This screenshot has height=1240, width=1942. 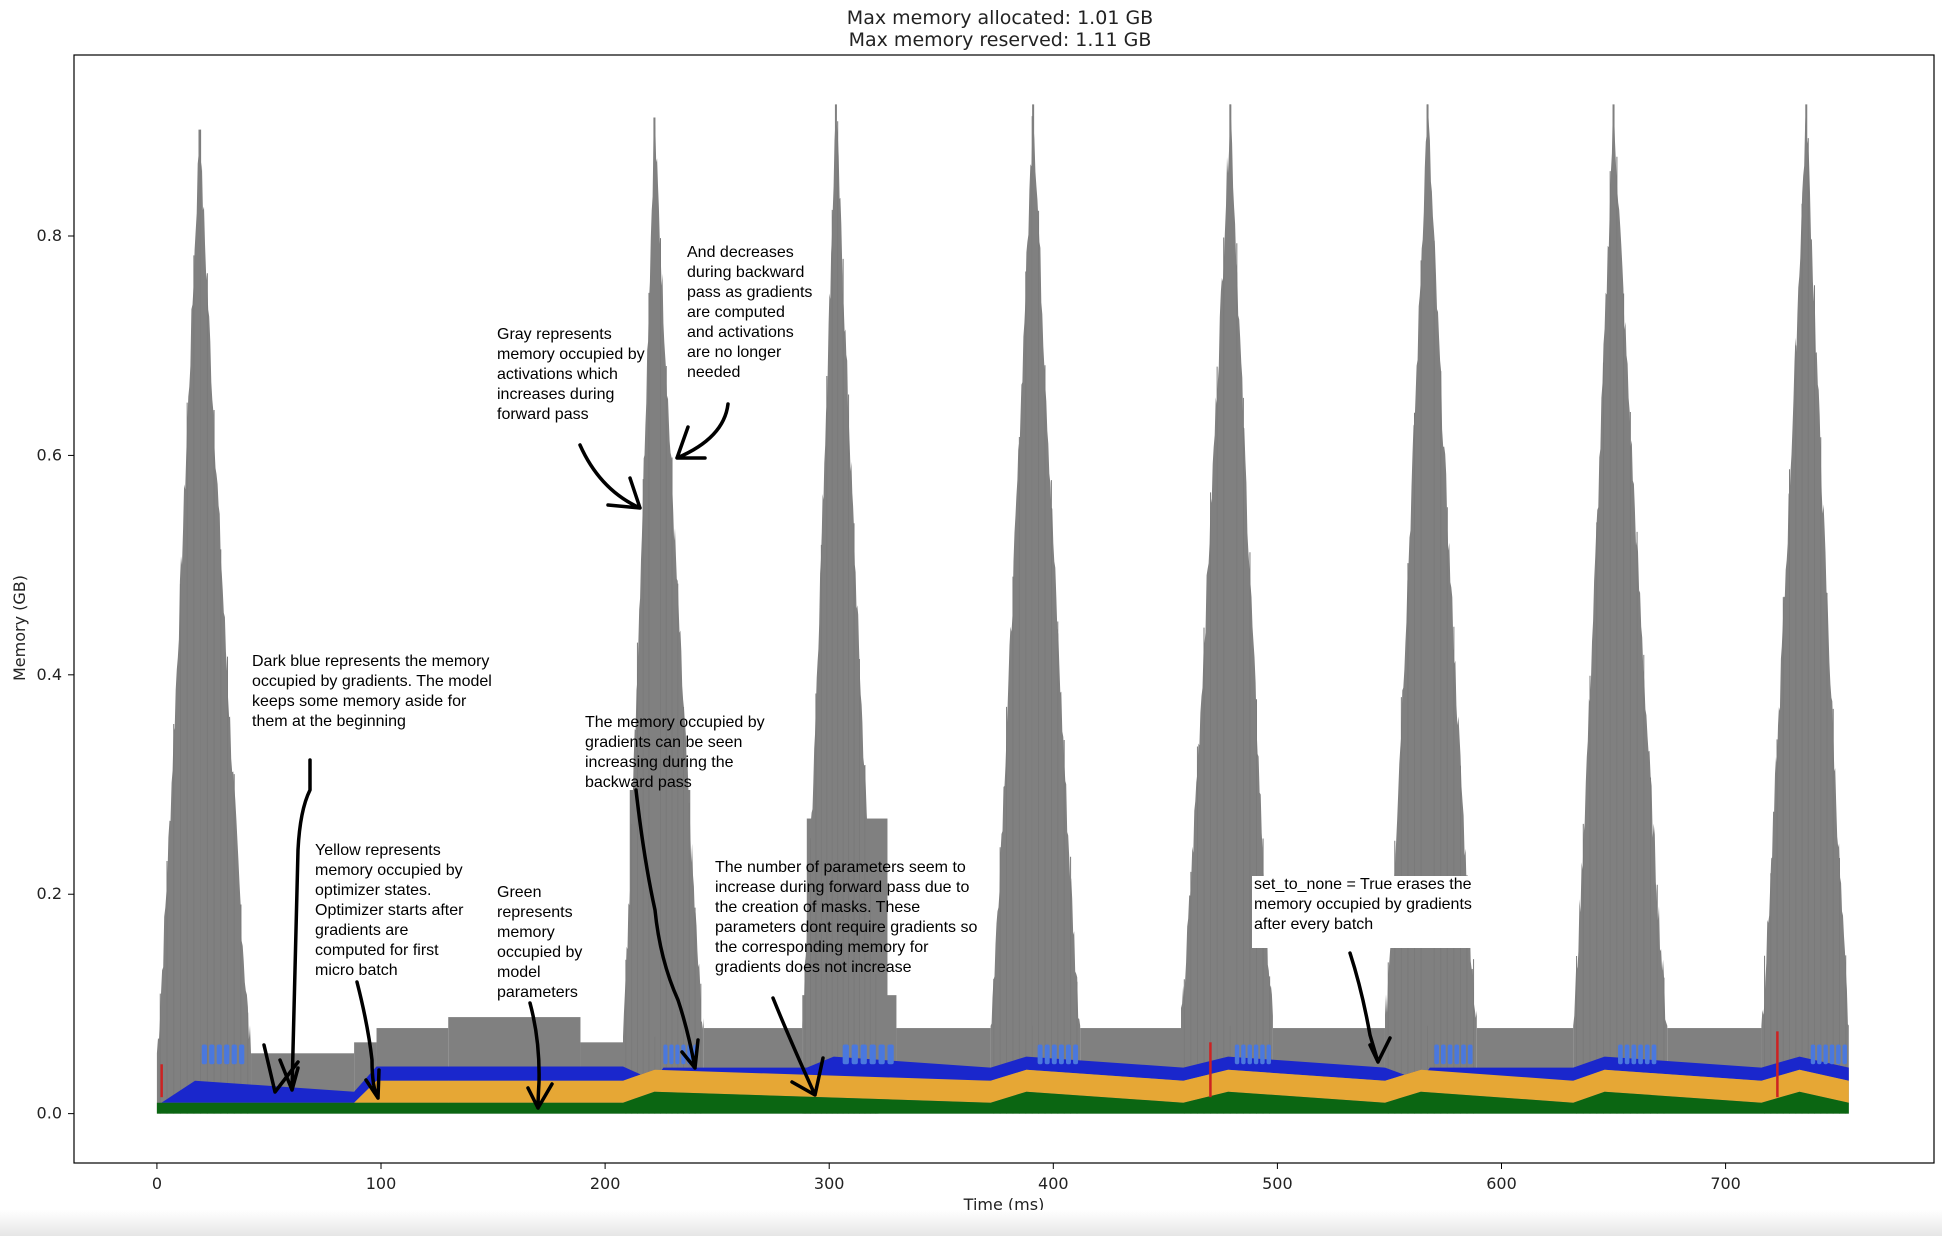 What do you see at coordinates (377, 950) in the screenshot?
I see `annotation-line: computed for first` at bounding box center [377, 950].